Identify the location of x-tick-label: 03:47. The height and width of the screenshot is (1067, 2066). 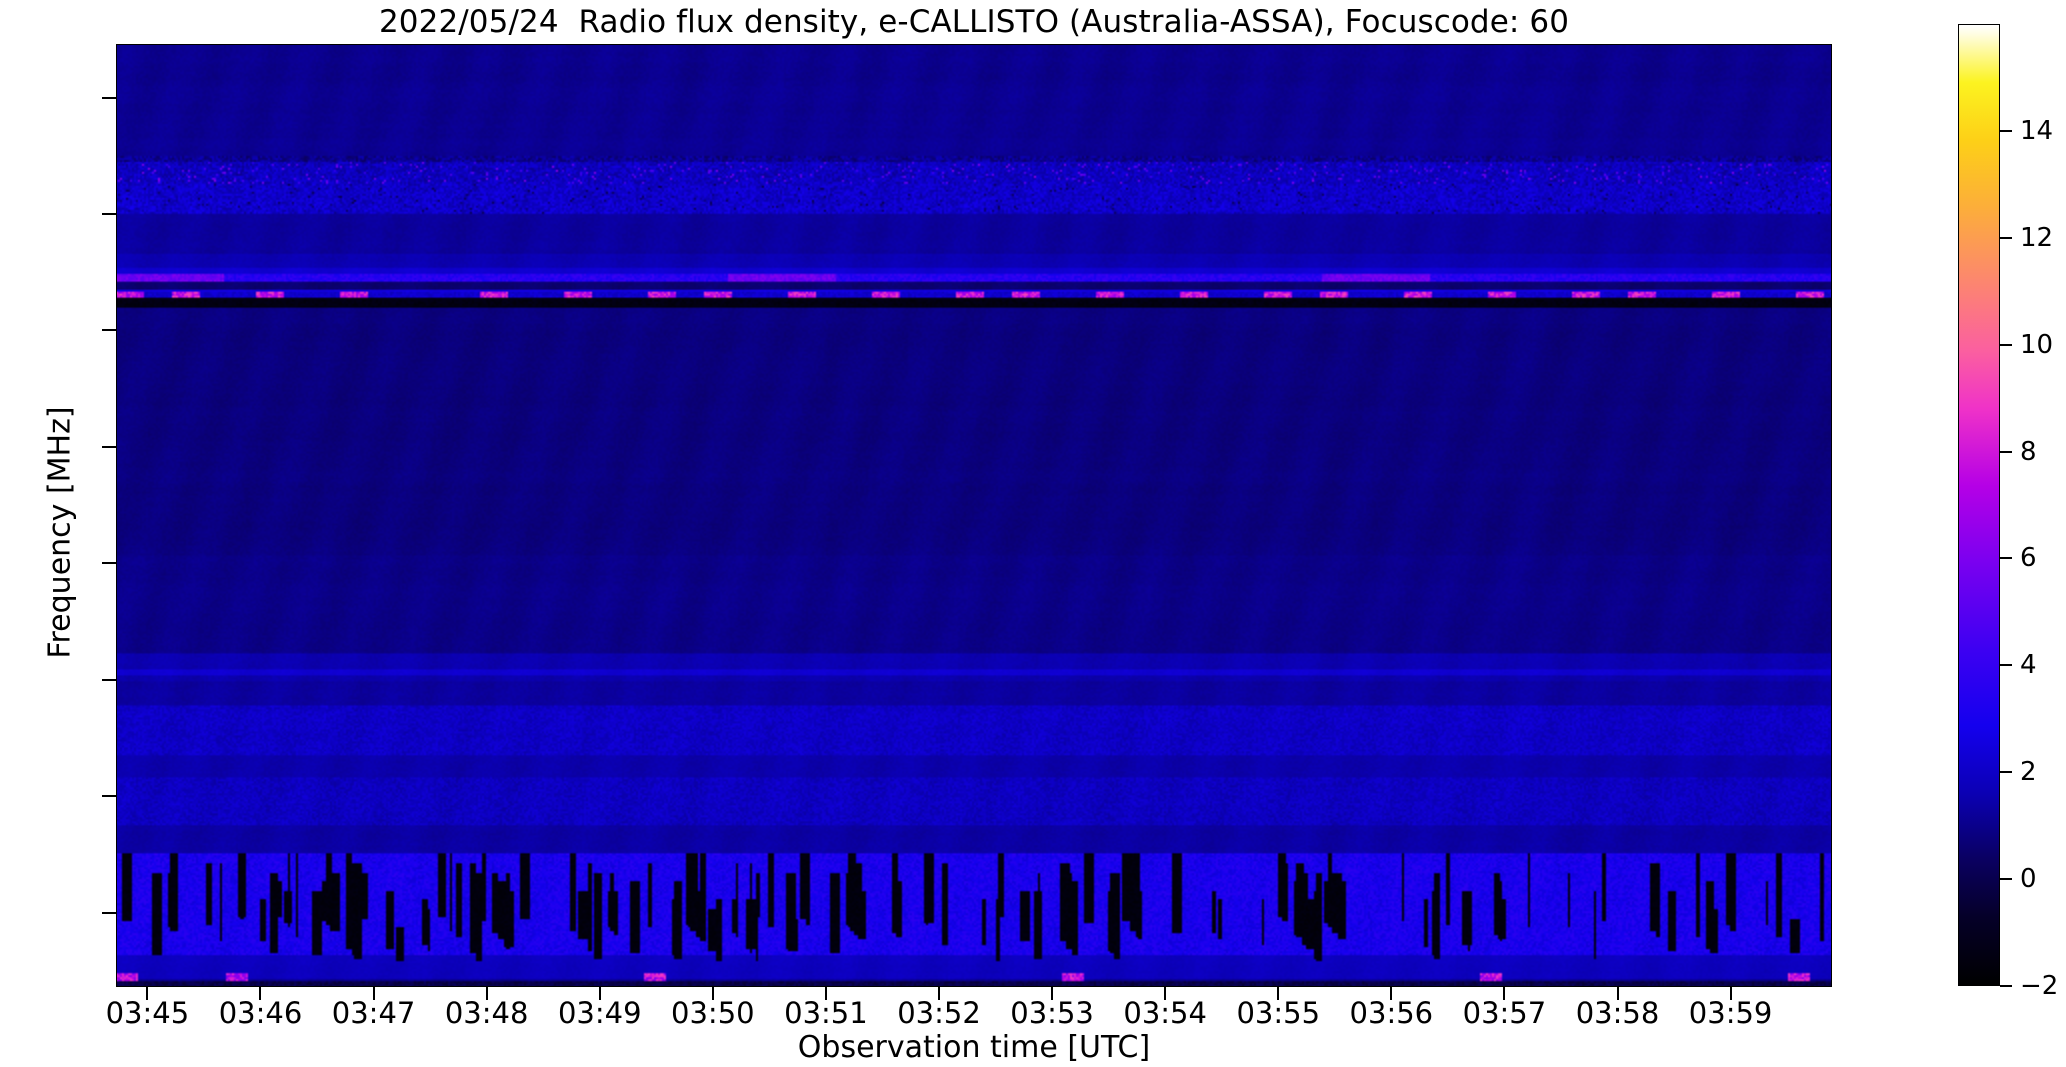
(373, 1013).